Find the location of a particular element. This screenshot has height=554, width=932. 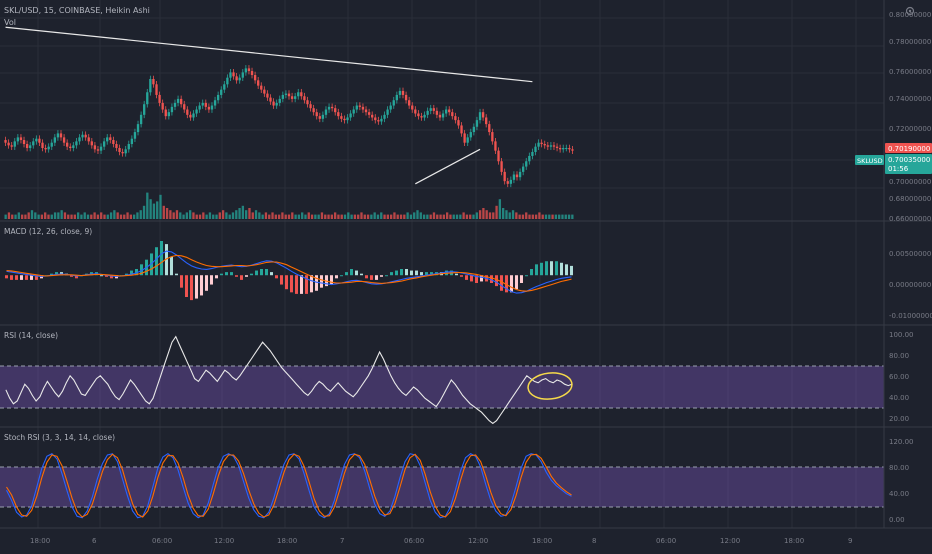

last-price-marker-red: 0.70190000 is located at coordinates (908, 148).